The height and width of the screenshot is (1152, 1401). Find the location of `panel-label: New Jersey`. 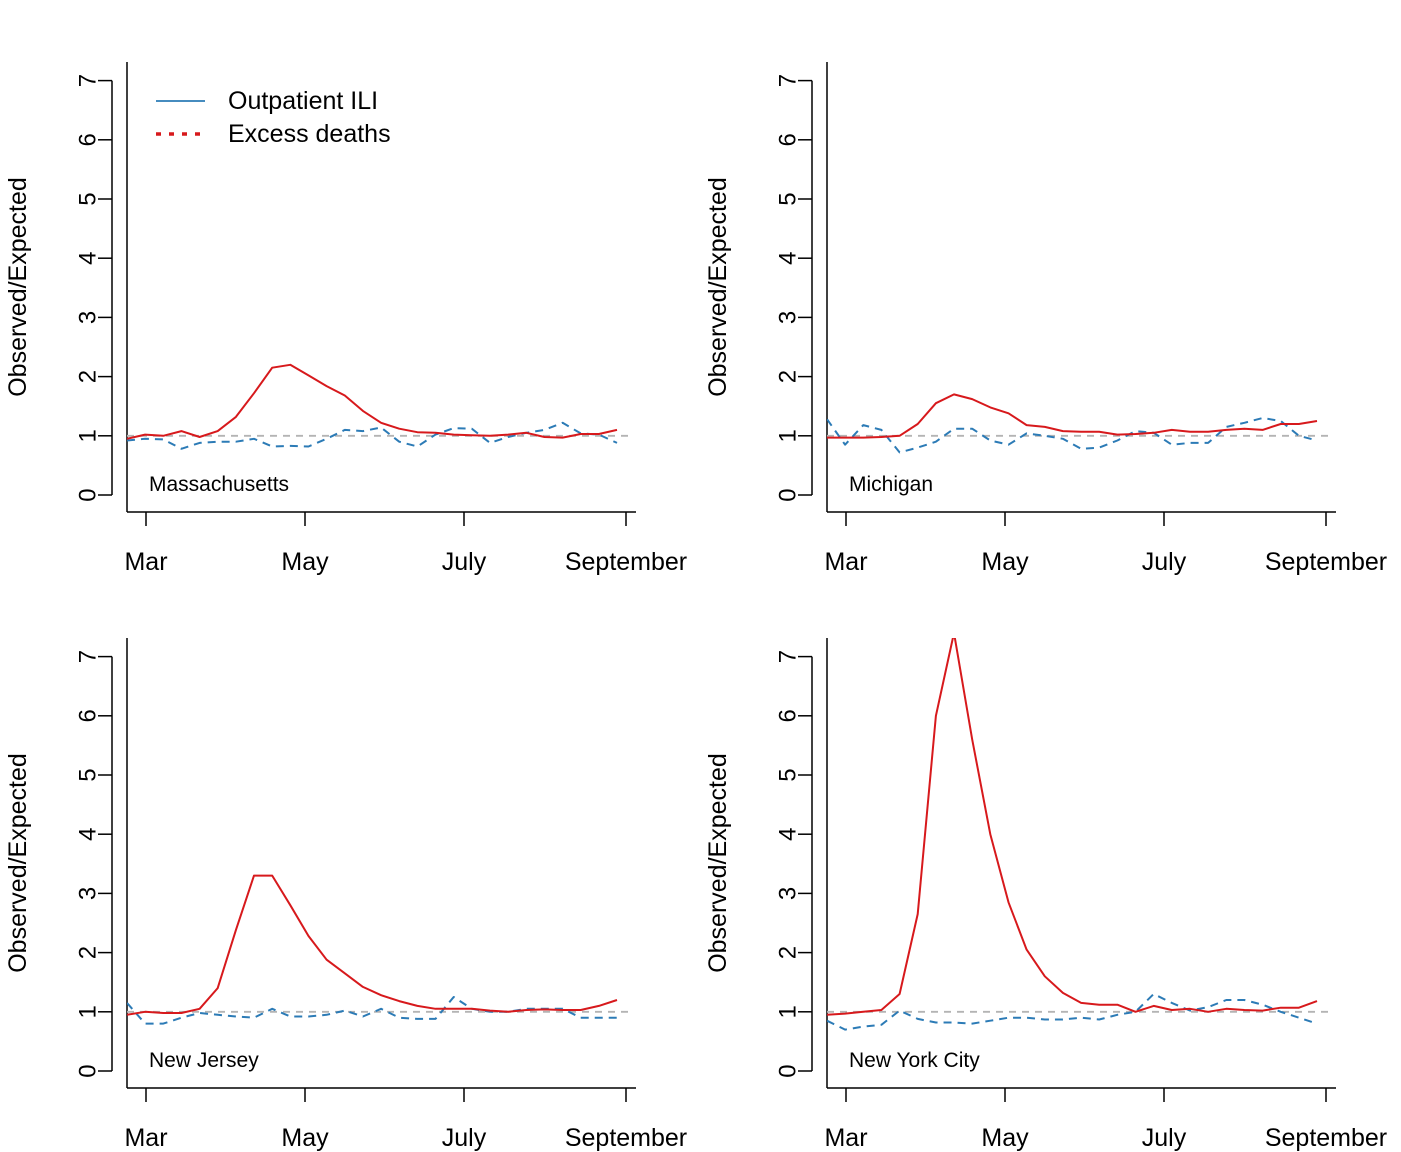

panel-label: New Jersey is located at coordinates (204, 1060).